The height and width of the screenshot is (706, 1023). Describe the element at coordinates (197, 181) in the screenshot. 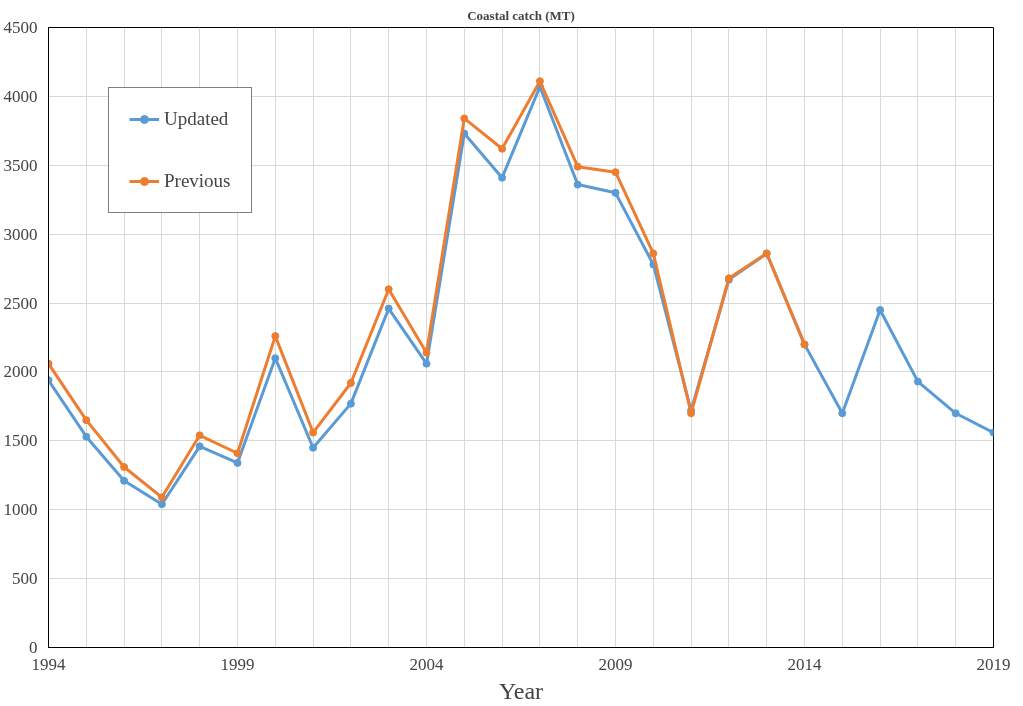

I see `legend-label: Previous` at that location.